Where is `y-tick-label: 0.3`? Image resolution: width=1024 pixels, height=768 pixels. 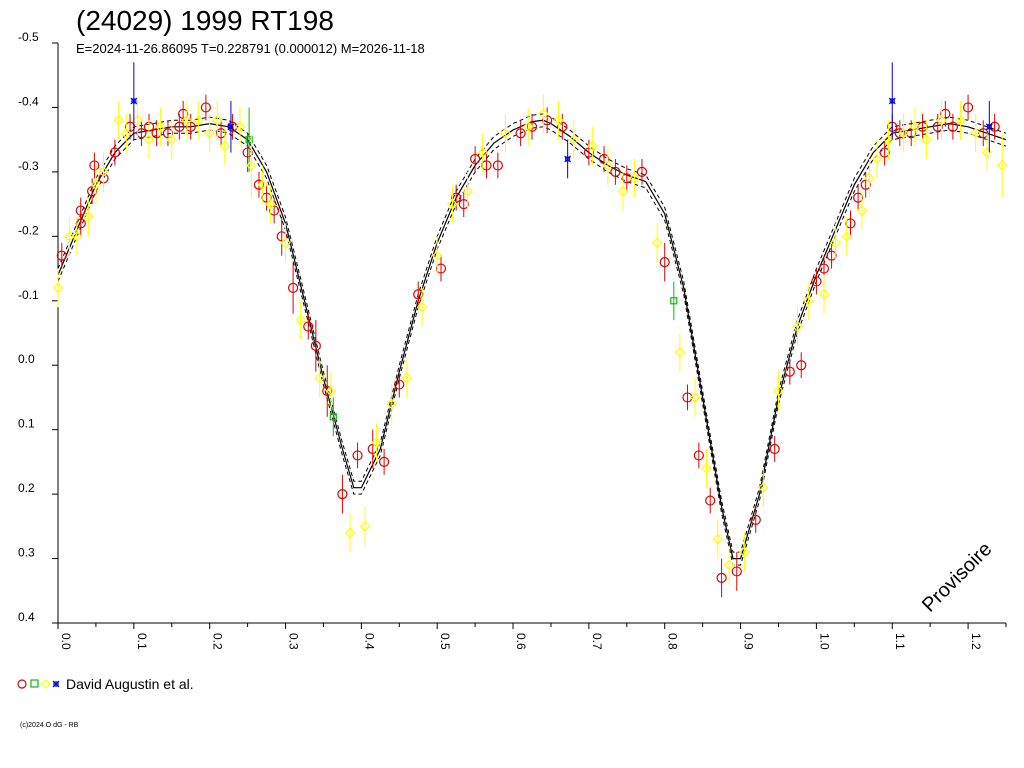 y-tick-label: 0.3 is located at coordinates (26, 553).